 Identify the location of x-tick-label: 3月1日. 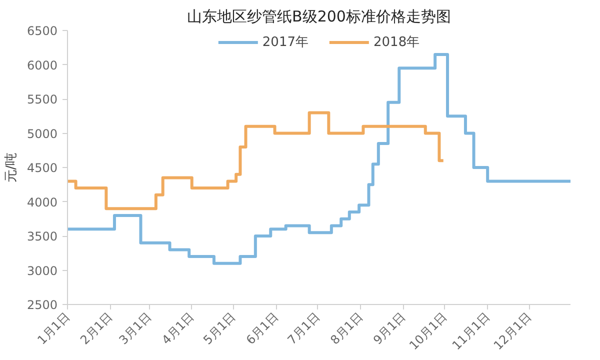
(135, 329).